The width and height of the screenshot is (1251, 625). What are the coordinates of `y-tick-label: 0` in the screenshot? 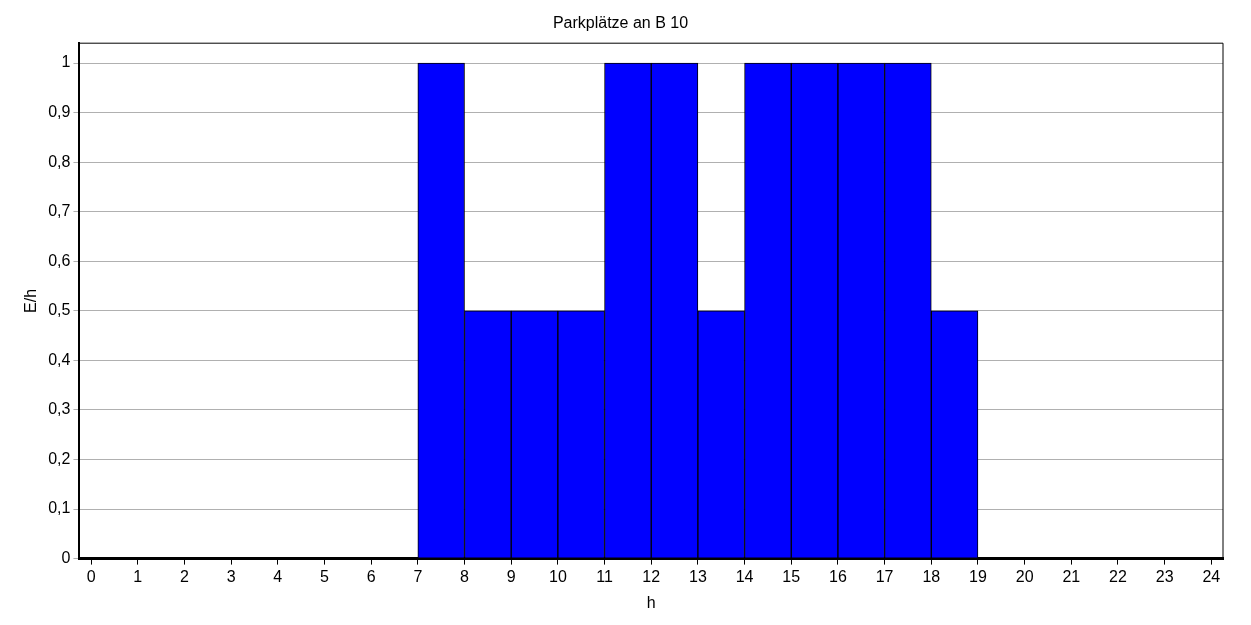 It's located at (66, 558).